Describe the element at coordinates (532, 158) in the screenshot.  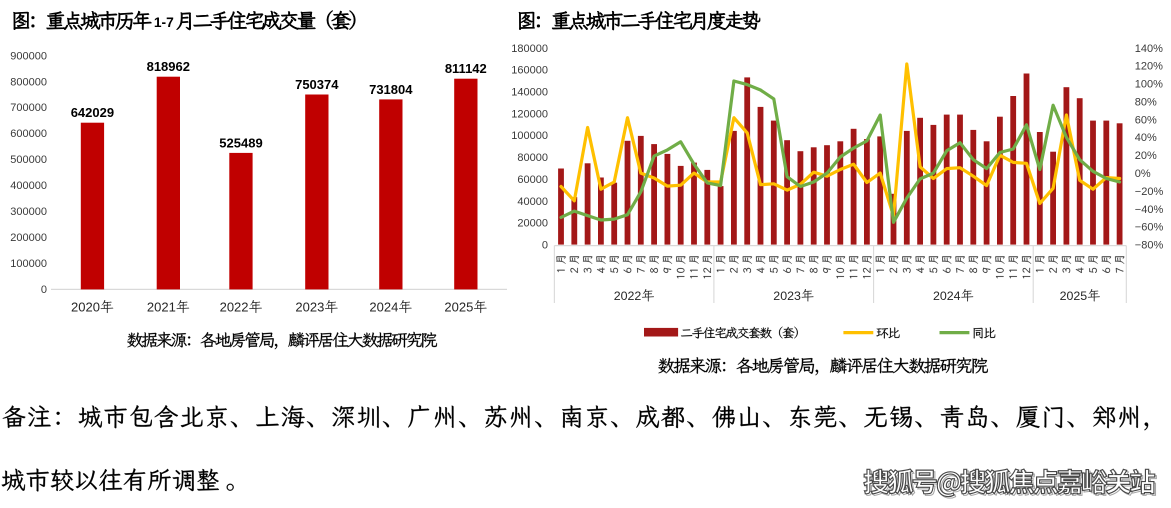
I see `svg-text: 80000` at that location.